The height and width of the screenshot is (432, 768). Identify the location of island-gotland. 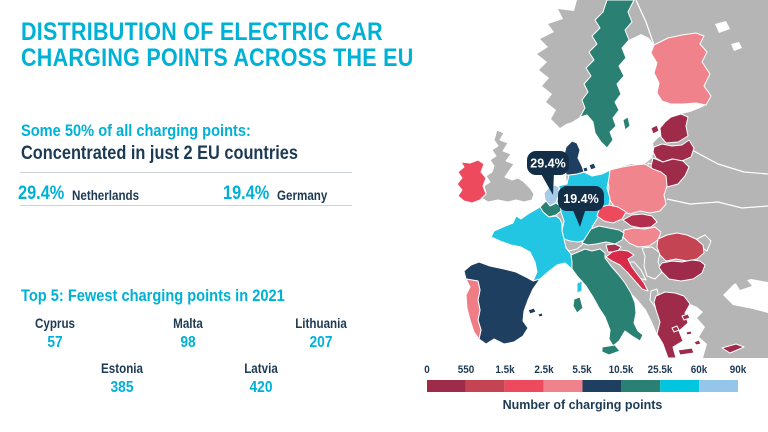
(626, 123).